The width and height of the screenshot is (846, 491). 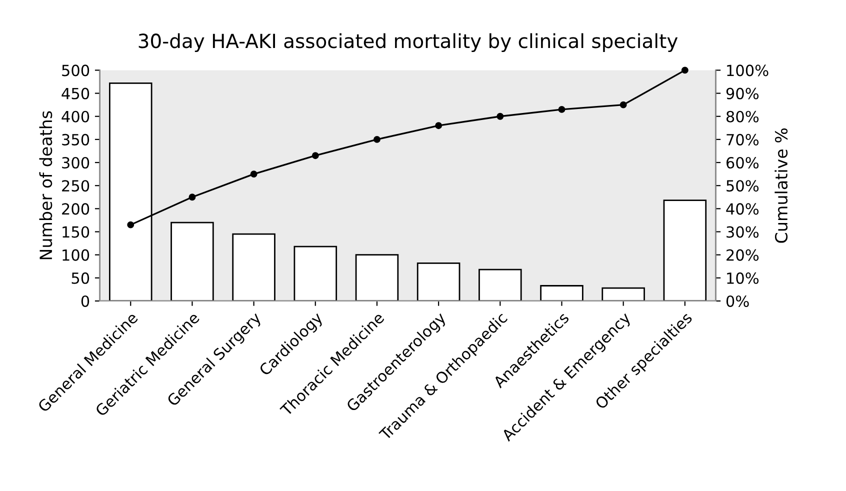 I want to click on y-tick-label: 300, so click(x=76, y=162).